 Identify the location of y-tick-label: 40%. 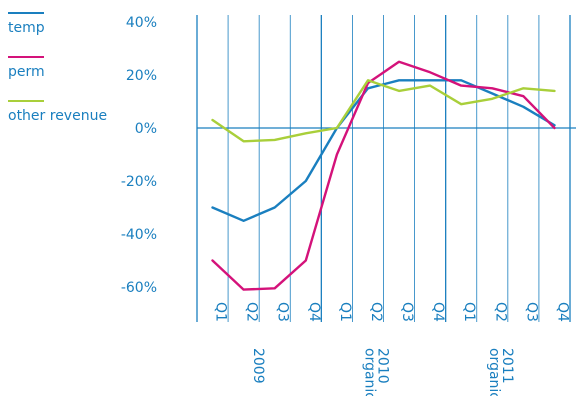
(141, 23).